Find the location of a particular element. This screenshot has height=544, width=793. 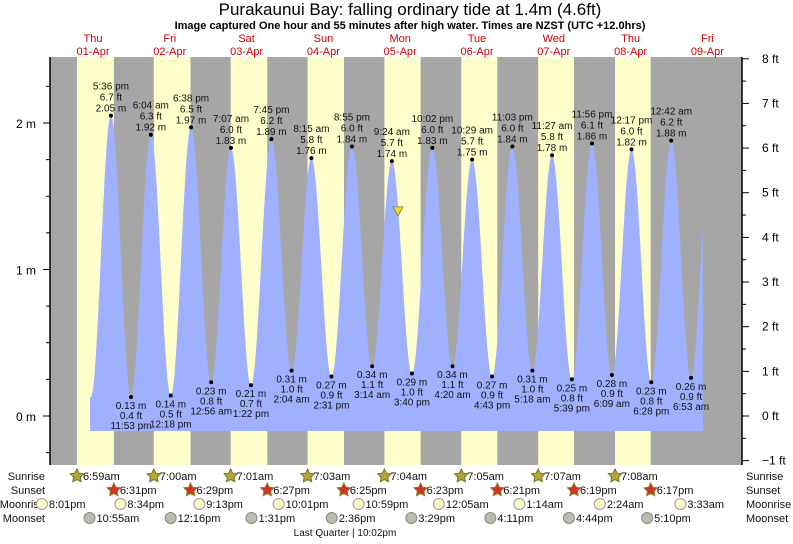

high-tide-time: 12:17 pm is located at coordinates (632, 120).